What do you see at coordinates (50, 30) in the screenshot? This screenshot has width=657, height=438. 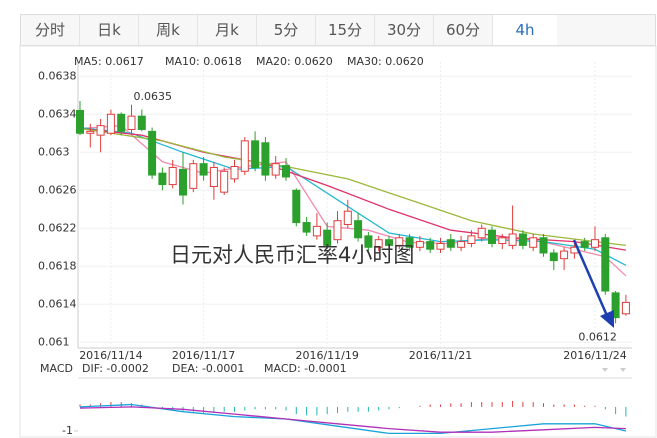 I see `period-tab: 分时` at bounding box center [50, 30].